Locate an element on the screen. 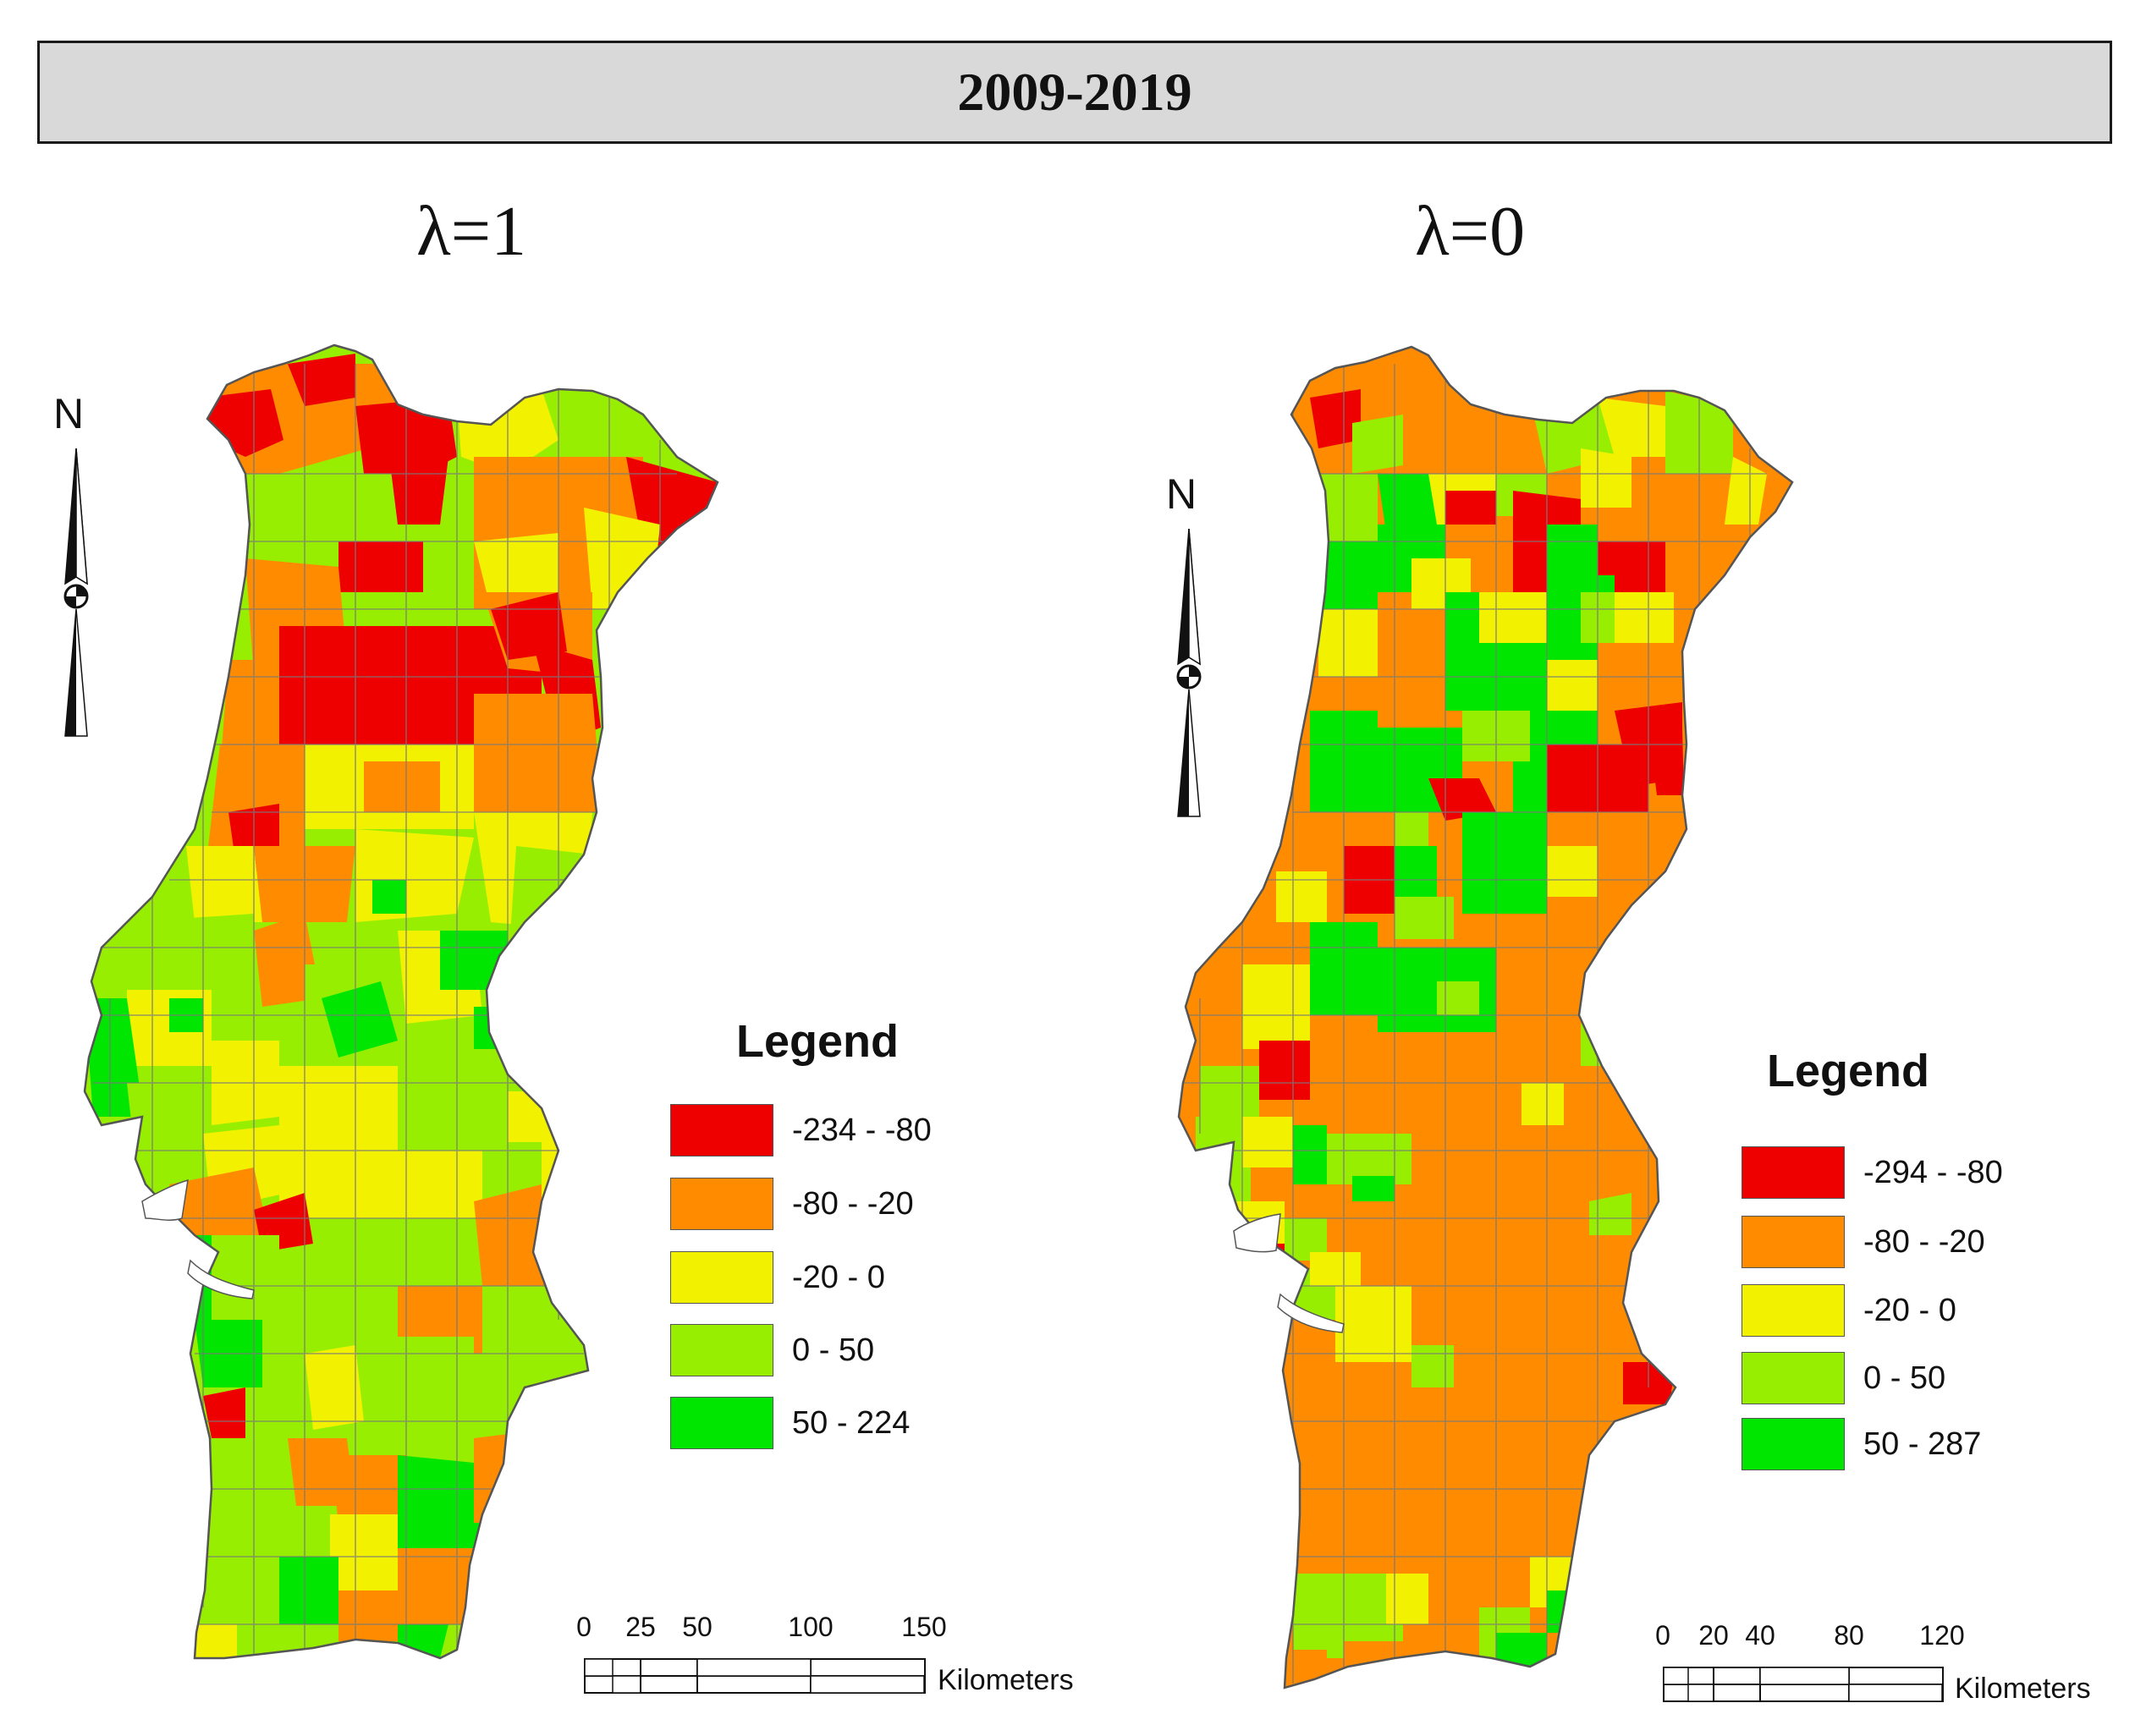 The image size is (2146, 1736). figure-title: 2009-2019 is located at coordinates (1074, 92).